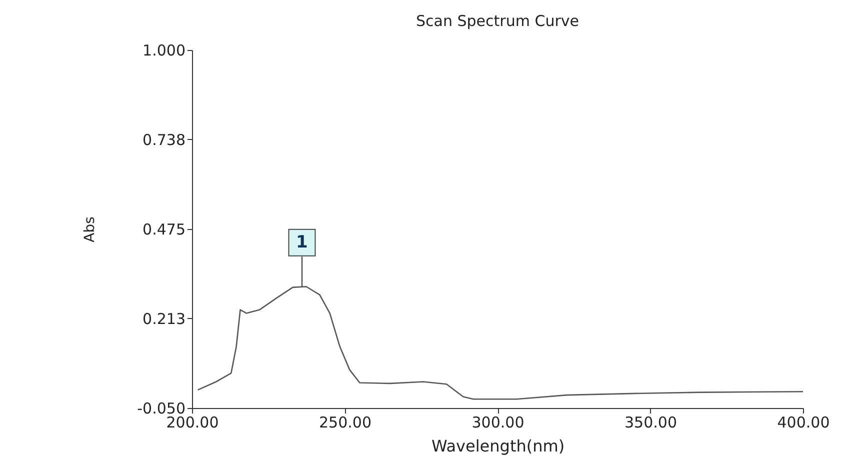 The height and width of the screenshot is (474, 856). What do you see at coordinates (164, 51) in the screenshot?
I see `y-tick-label: 1.000` at bounding box center [164, 51].